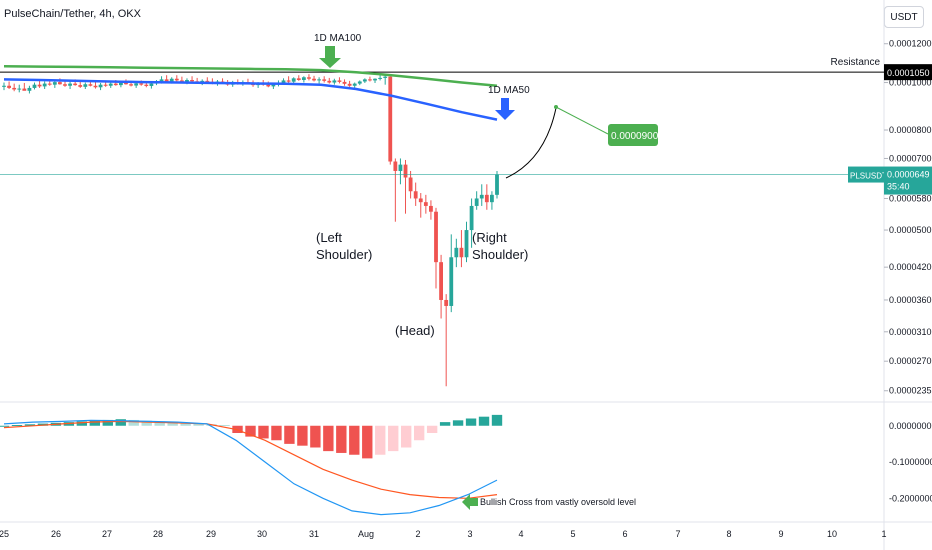 Image resolution: width=932 pixels, height=550 pixels. What do you see at coordinates (633, 135) in the screenshot?
I see `target-badge` at bounding box center [633, 135].